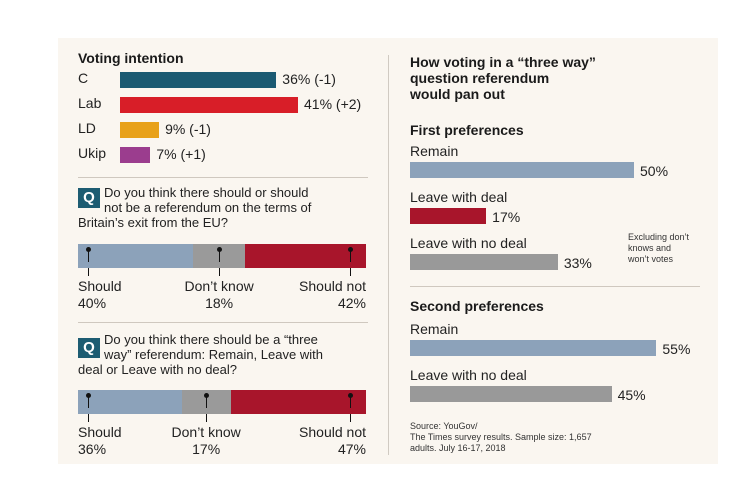 This screenshot has height=481, width=756. Describe the element at coordinates (219, 303) in the screenshot. I see `segment-value: 18%` at that location.